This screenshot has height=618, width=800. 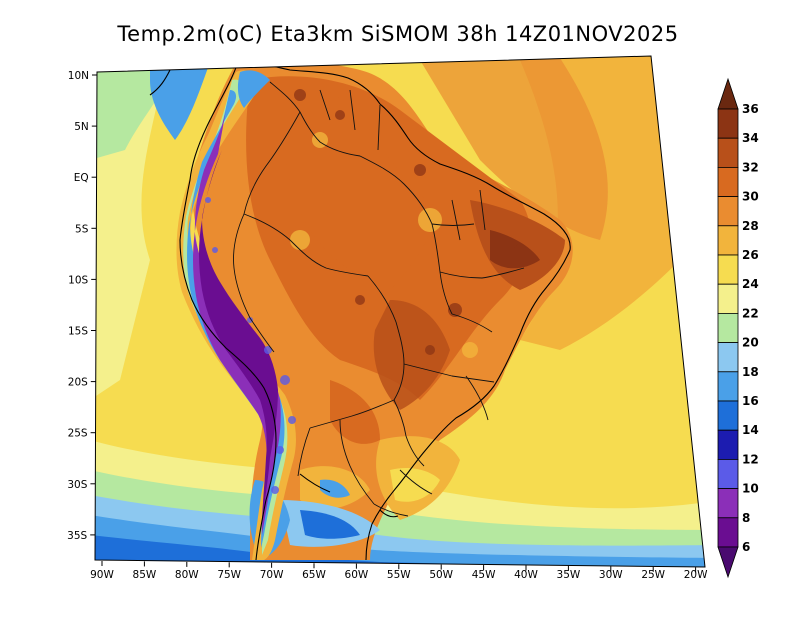 I want to click on lat-tick-label: 15S, so click(x=78, y=332).